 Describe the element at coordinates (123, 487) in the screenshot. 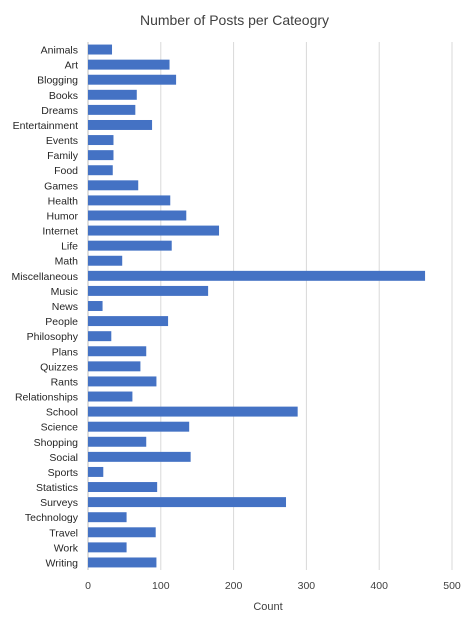

I see `bar-statistics` at that location.